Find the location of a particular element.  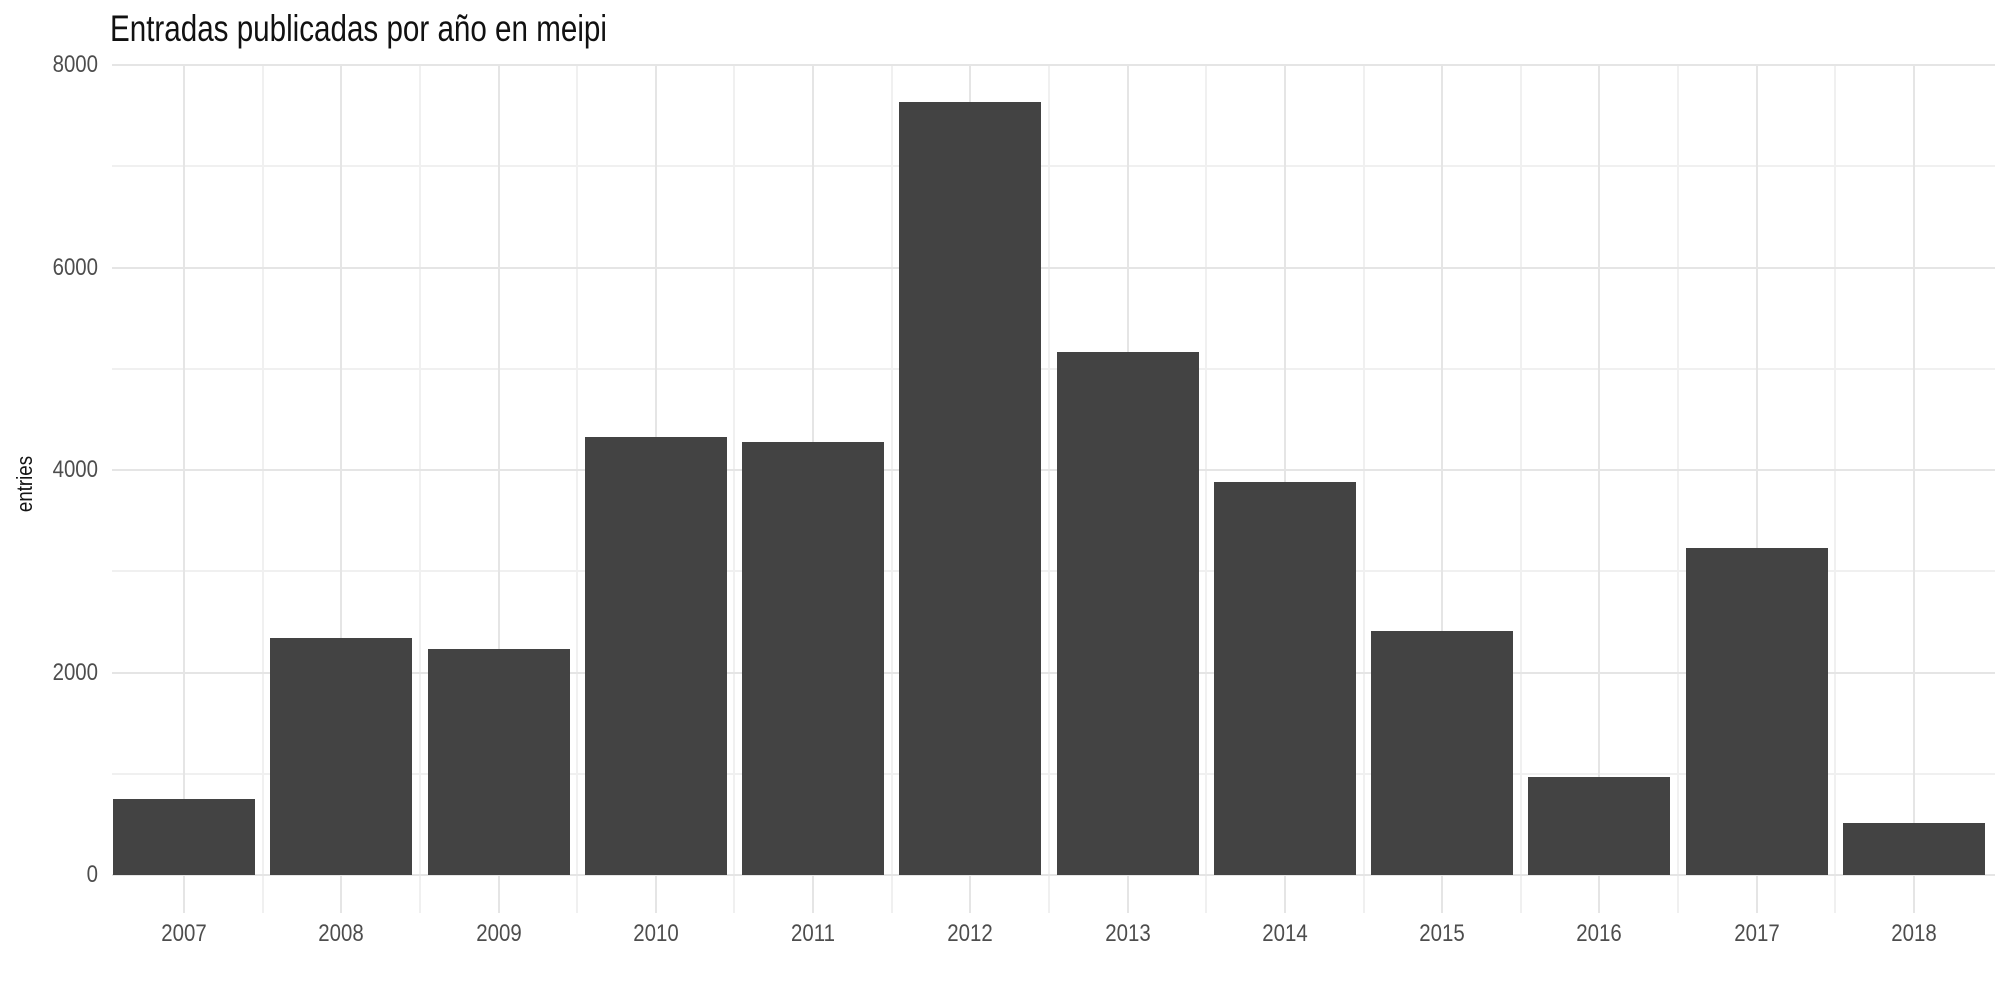

bar-2011 is located at coordinates (813, 658).